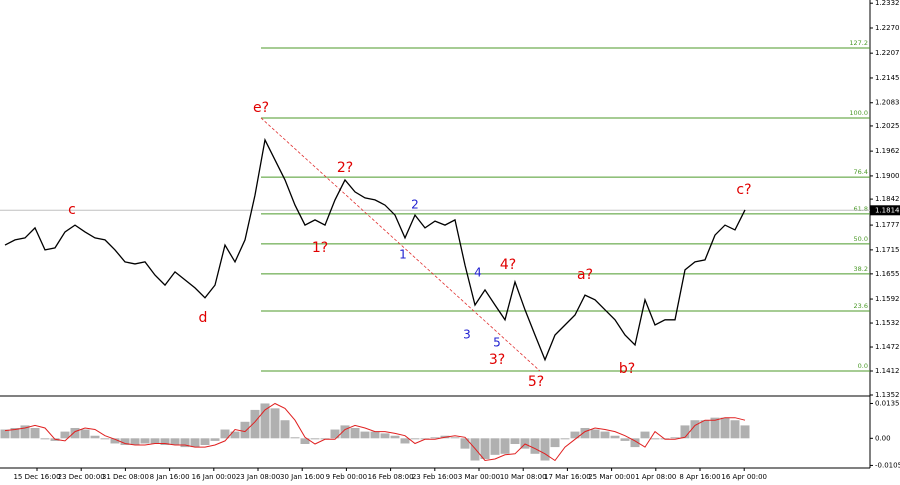 The height and width of the screenshot is (485, 900). I want to click on wave-label: c, so click(72, 210).